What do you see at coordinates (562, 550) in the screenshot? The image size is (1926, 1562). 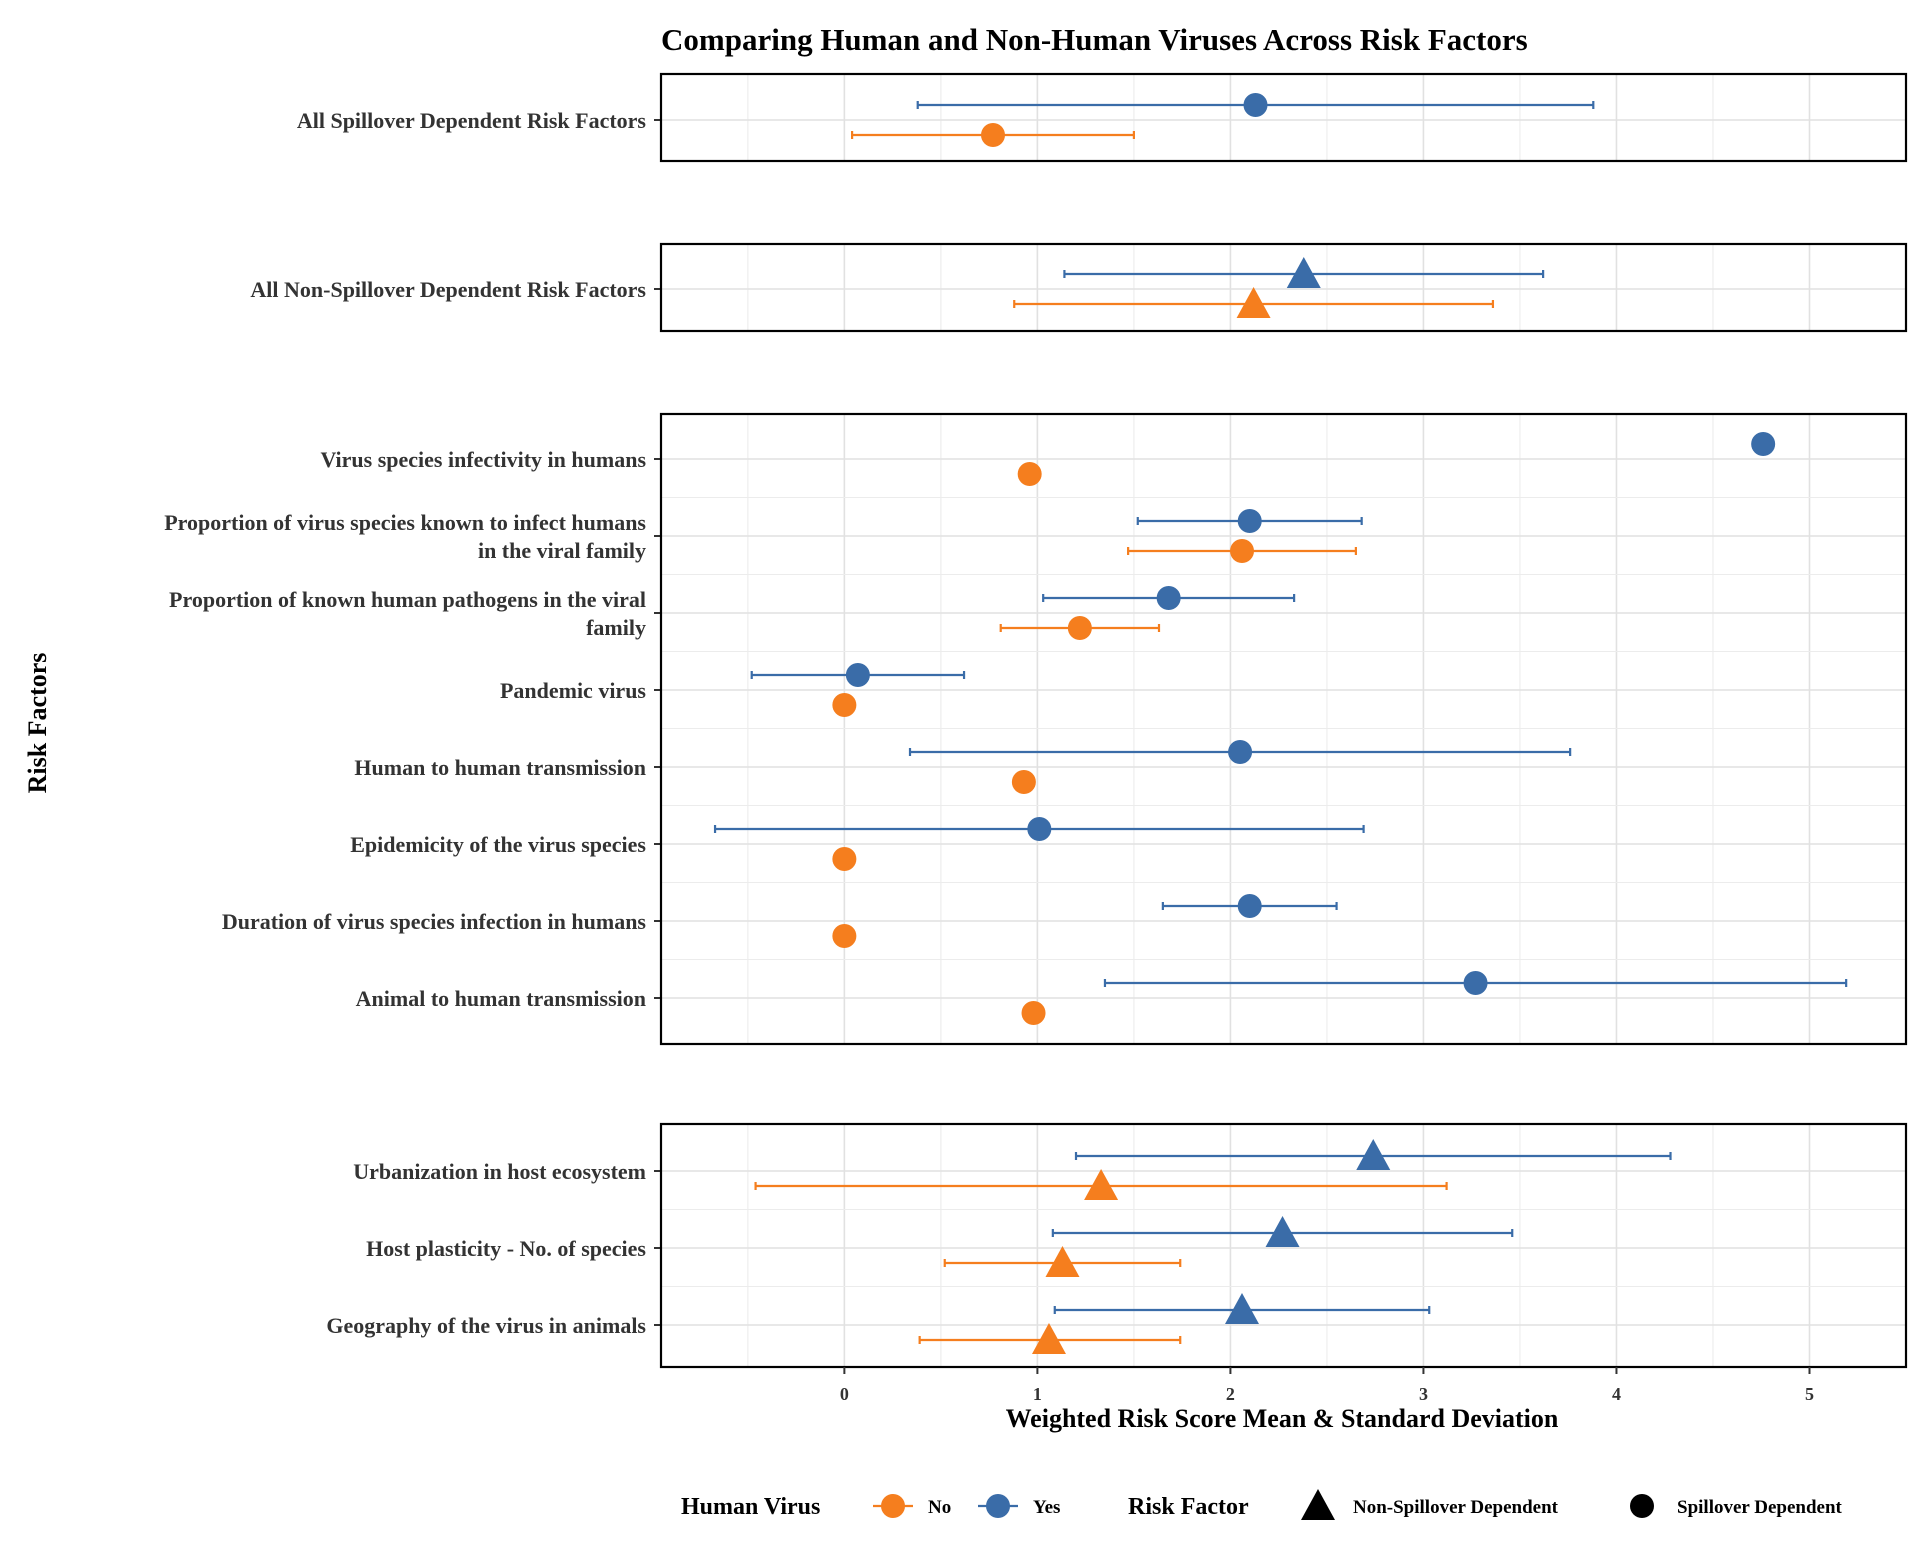 I see `y-tick-label: in the viral family` at bounding box center [562, 550].